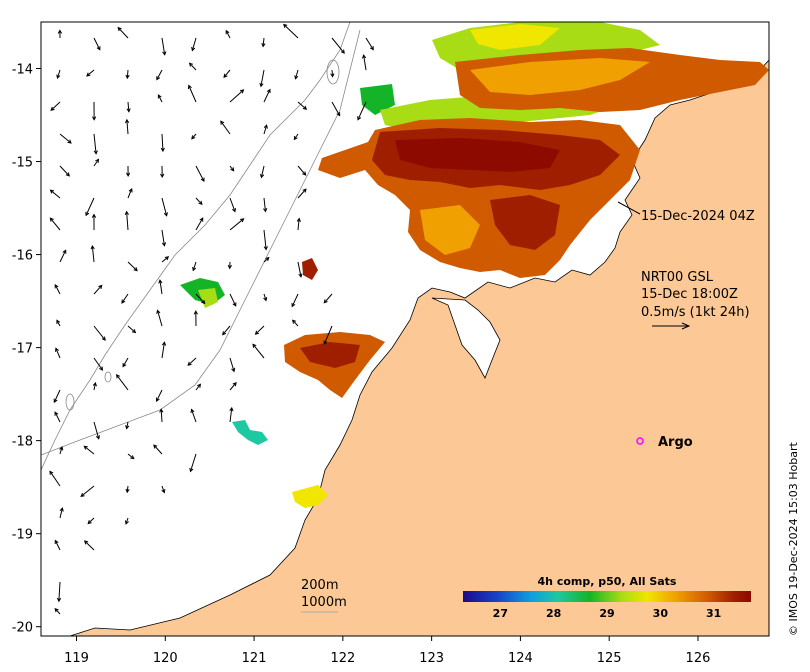  What do you see at coordinates (22, 256) in the screenshot?
I see `y-tick-label: -16` at bounding box center [22, 256].